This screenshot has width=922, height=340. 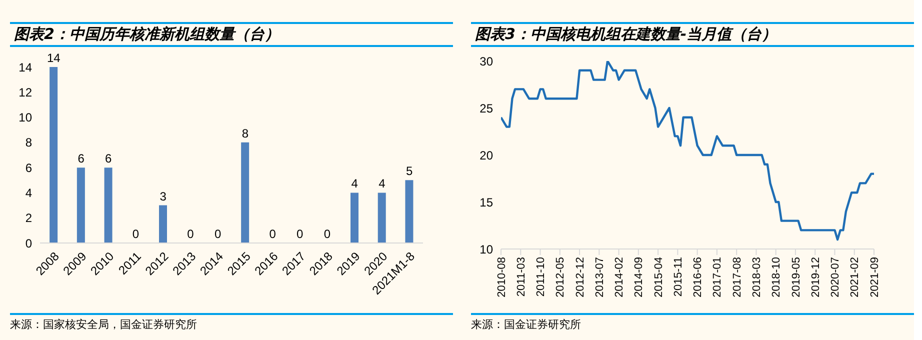 I want to click on x-tick-label: 2017-08, so click(x=737, y=277).